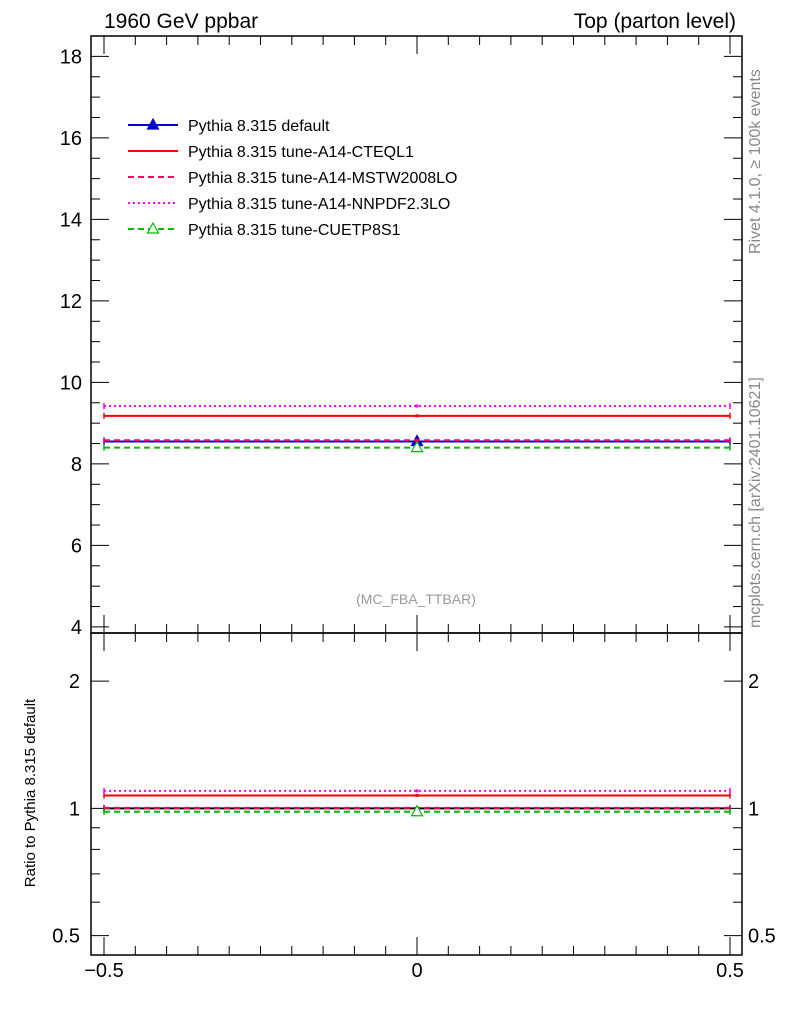 The width and height of the screenshot is (786, 1024). I want to click on header-right: Top (parton level), so click(655, 21).